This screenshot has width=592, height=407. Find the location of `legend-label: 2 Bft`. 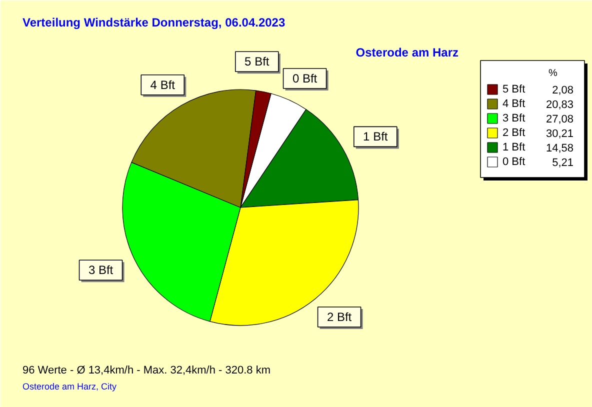

legend-label: 2 Bft is located at coordinates (514, 133).